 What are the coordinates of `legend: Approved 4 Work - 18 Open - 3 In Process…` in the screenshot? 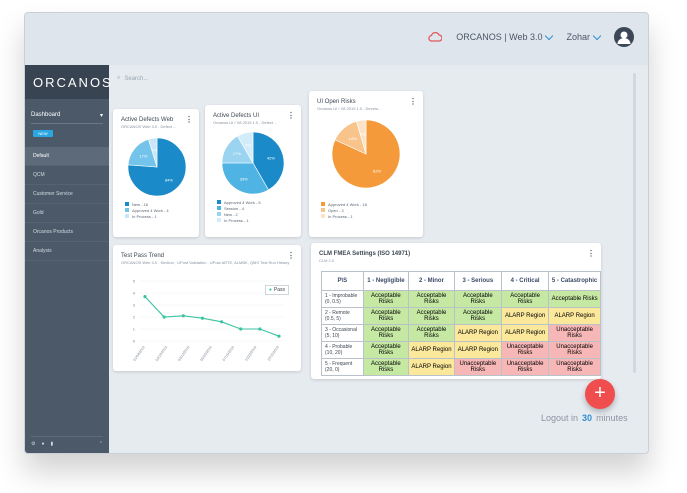 It's located at (344, 210).